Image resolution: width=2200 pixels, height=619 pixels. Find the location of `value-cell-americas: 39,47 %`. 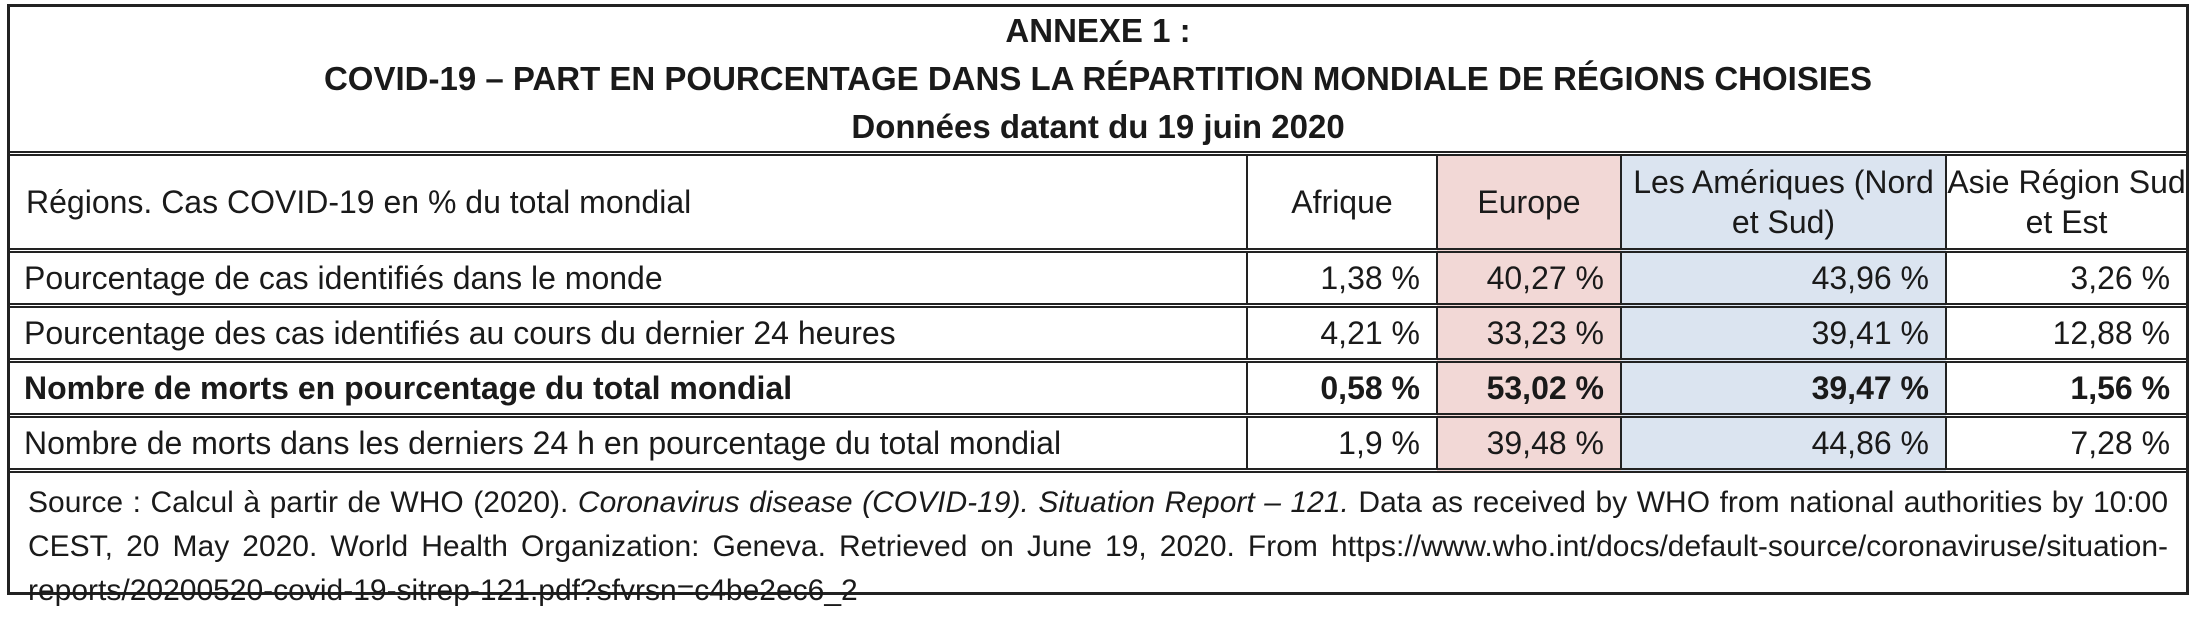

value-cell-americas: 39,47 % is located at coordinates (1783, 388).